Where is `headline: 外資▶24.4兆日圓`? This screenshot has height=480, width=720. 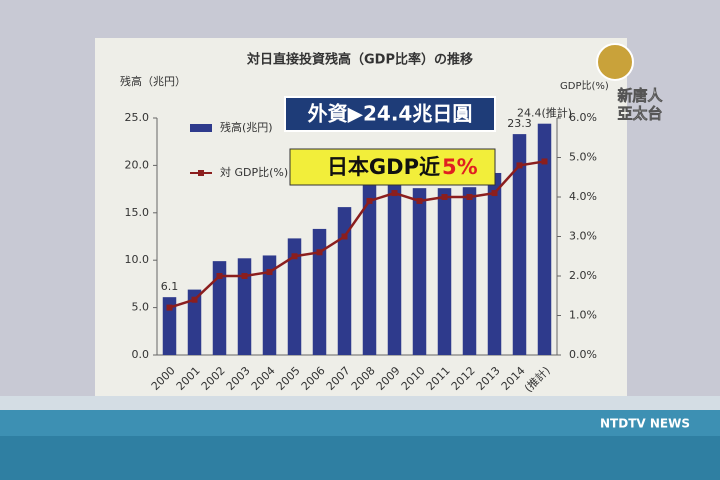 headline: 外資▶24.4兆日圓 is located at coordinates (390, 114).